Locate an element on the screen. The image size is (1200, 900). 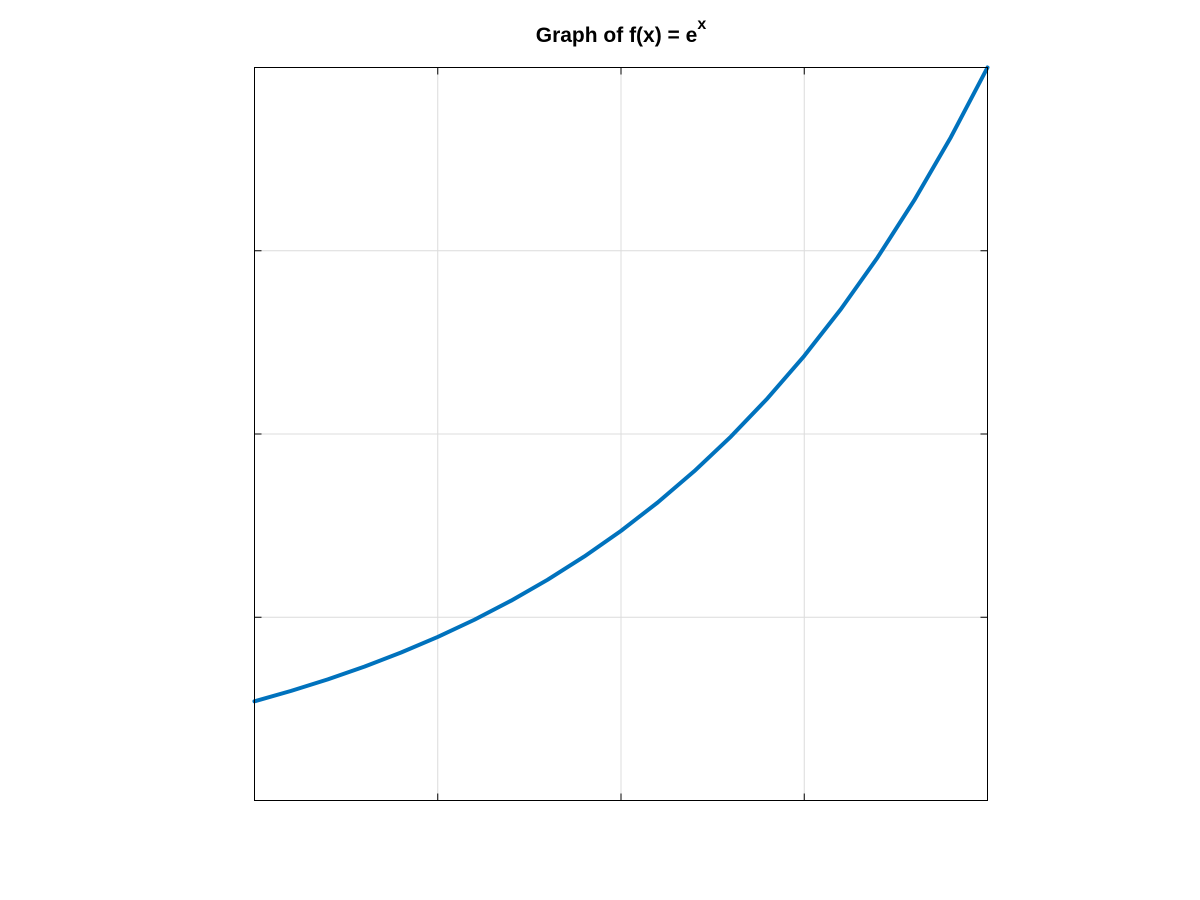
chart-title-superscript: x is located at coordinates (701, 24).